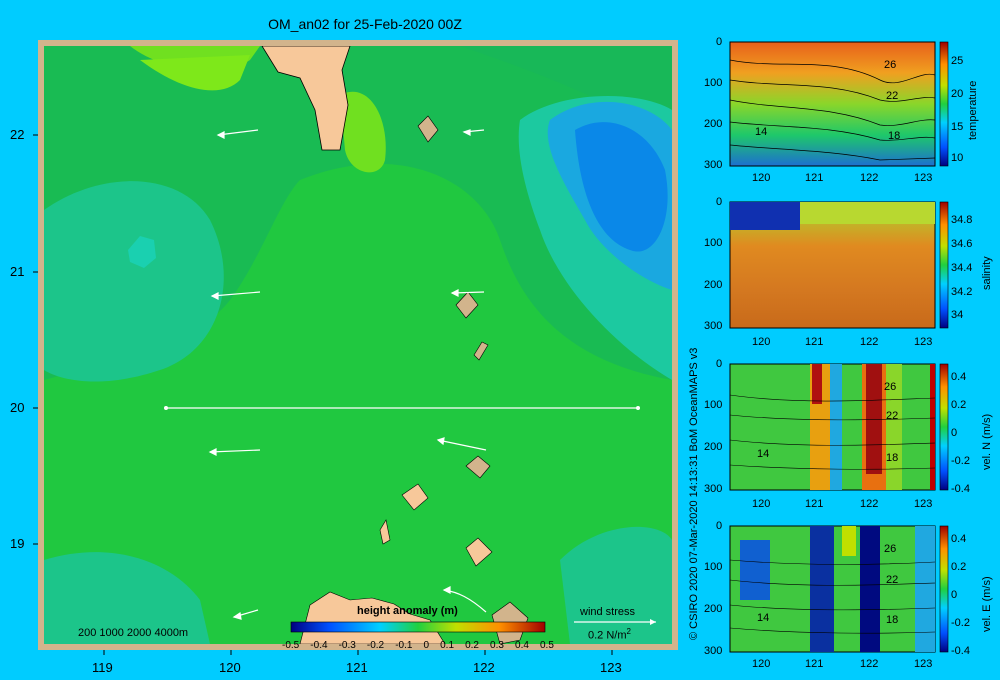 This screenshot has width=1000, height=680. I want to click on wind-stress-label: wind stress, so click(608, 612).